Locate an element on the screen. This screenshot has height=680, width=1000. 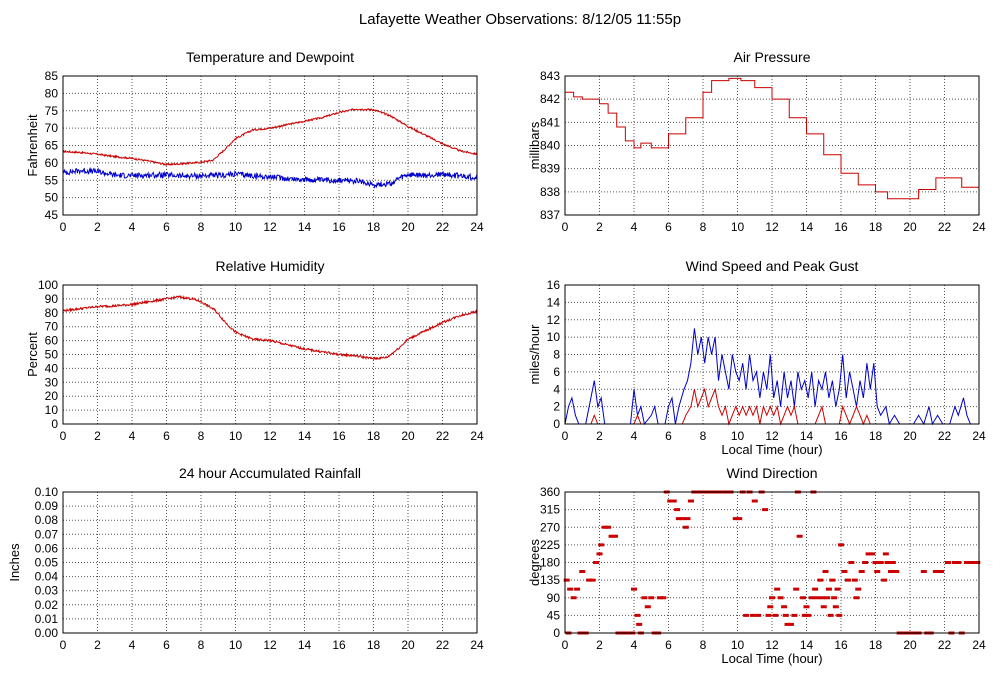
y-axis-label: Fahrenheit is located at coordinates (32, 145).